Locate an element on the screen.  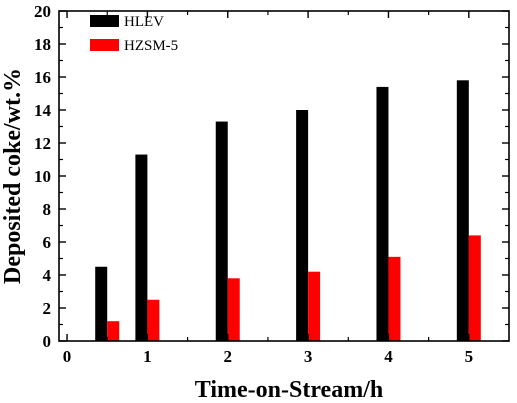
y-tick-label-5: 10 is located at coordinates (42, 176).